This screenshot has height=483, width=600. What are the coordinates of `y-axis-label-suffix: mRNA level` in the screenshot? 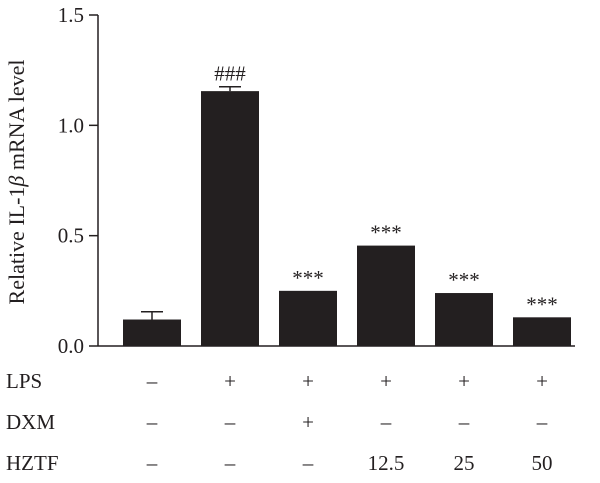 It's located at (16, 118).